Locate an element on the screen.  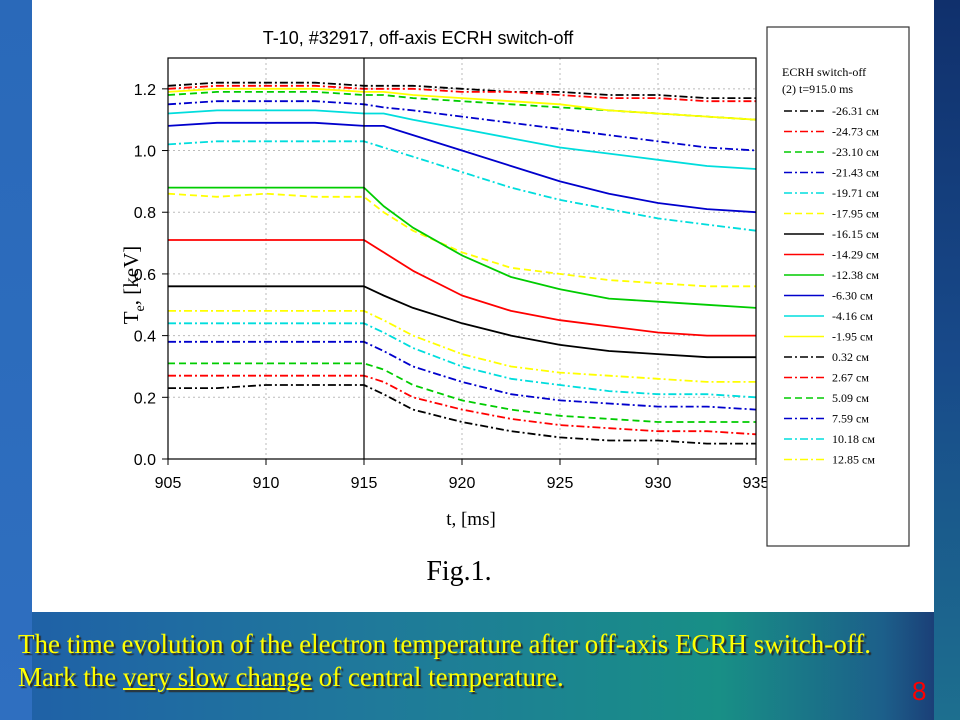
y-axis-label: Te, [keV] is located at coordinates (133, 285).